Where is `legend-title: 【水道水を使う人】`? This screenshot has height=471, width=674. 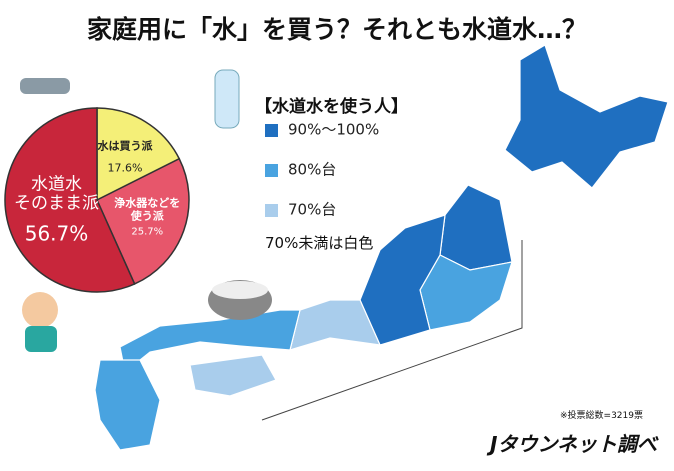
legend-title: 【水道水を使う人】 is located at coordinates (331, 107).